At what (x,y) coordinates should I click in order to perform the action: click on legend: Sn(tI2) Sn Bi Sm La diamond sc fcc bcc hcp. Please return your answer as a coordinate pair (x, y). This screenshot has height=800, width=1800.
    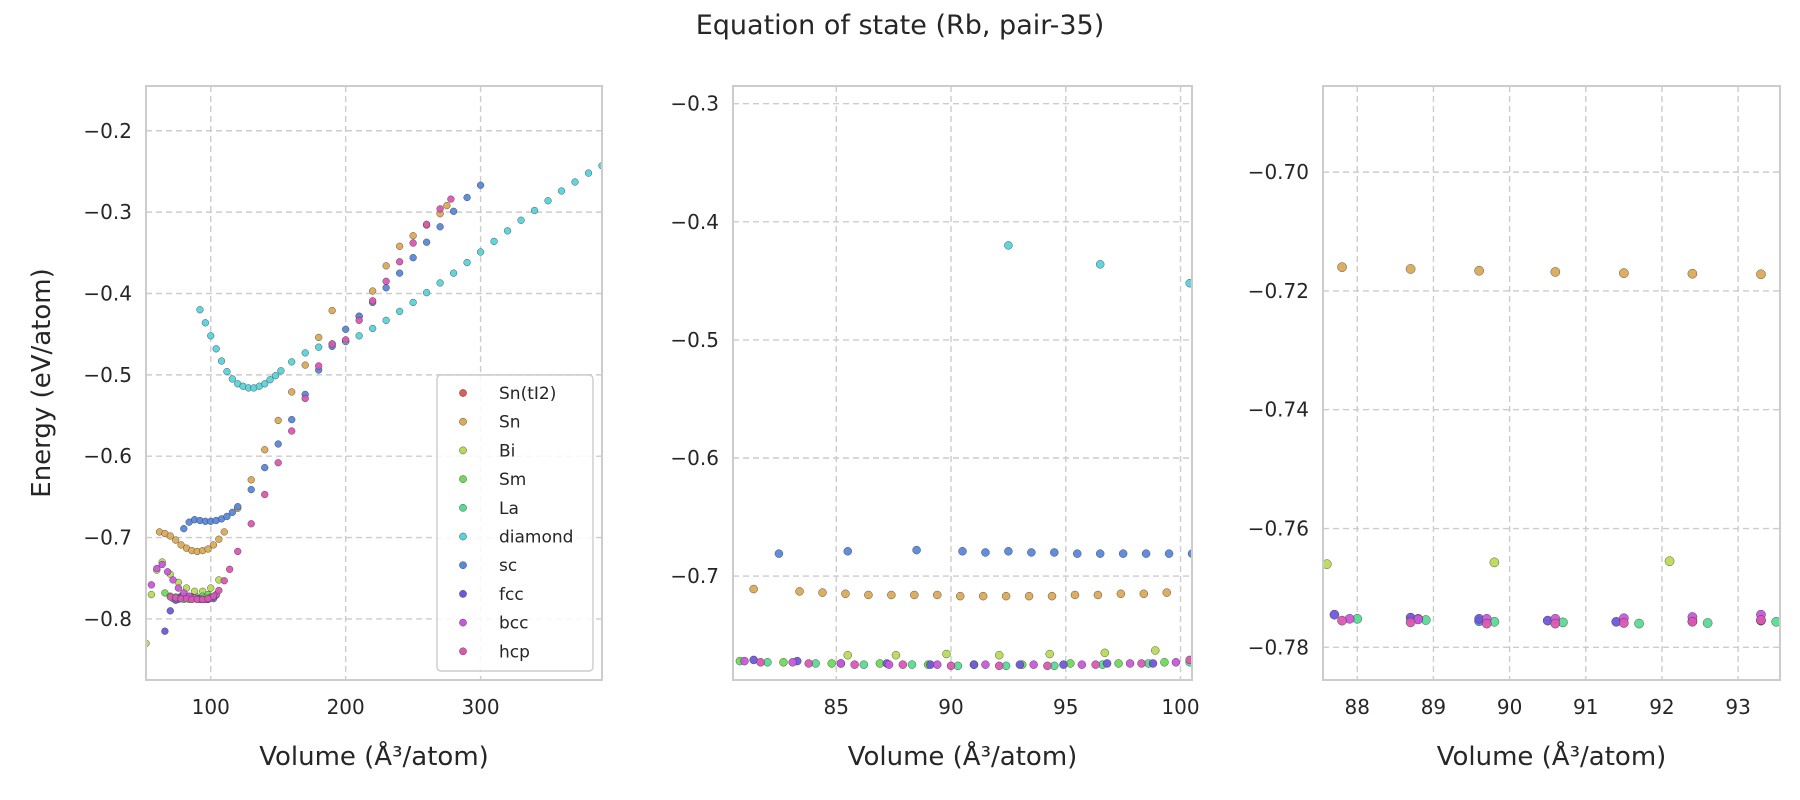
    Looking at the image, I should click on (515, 523).